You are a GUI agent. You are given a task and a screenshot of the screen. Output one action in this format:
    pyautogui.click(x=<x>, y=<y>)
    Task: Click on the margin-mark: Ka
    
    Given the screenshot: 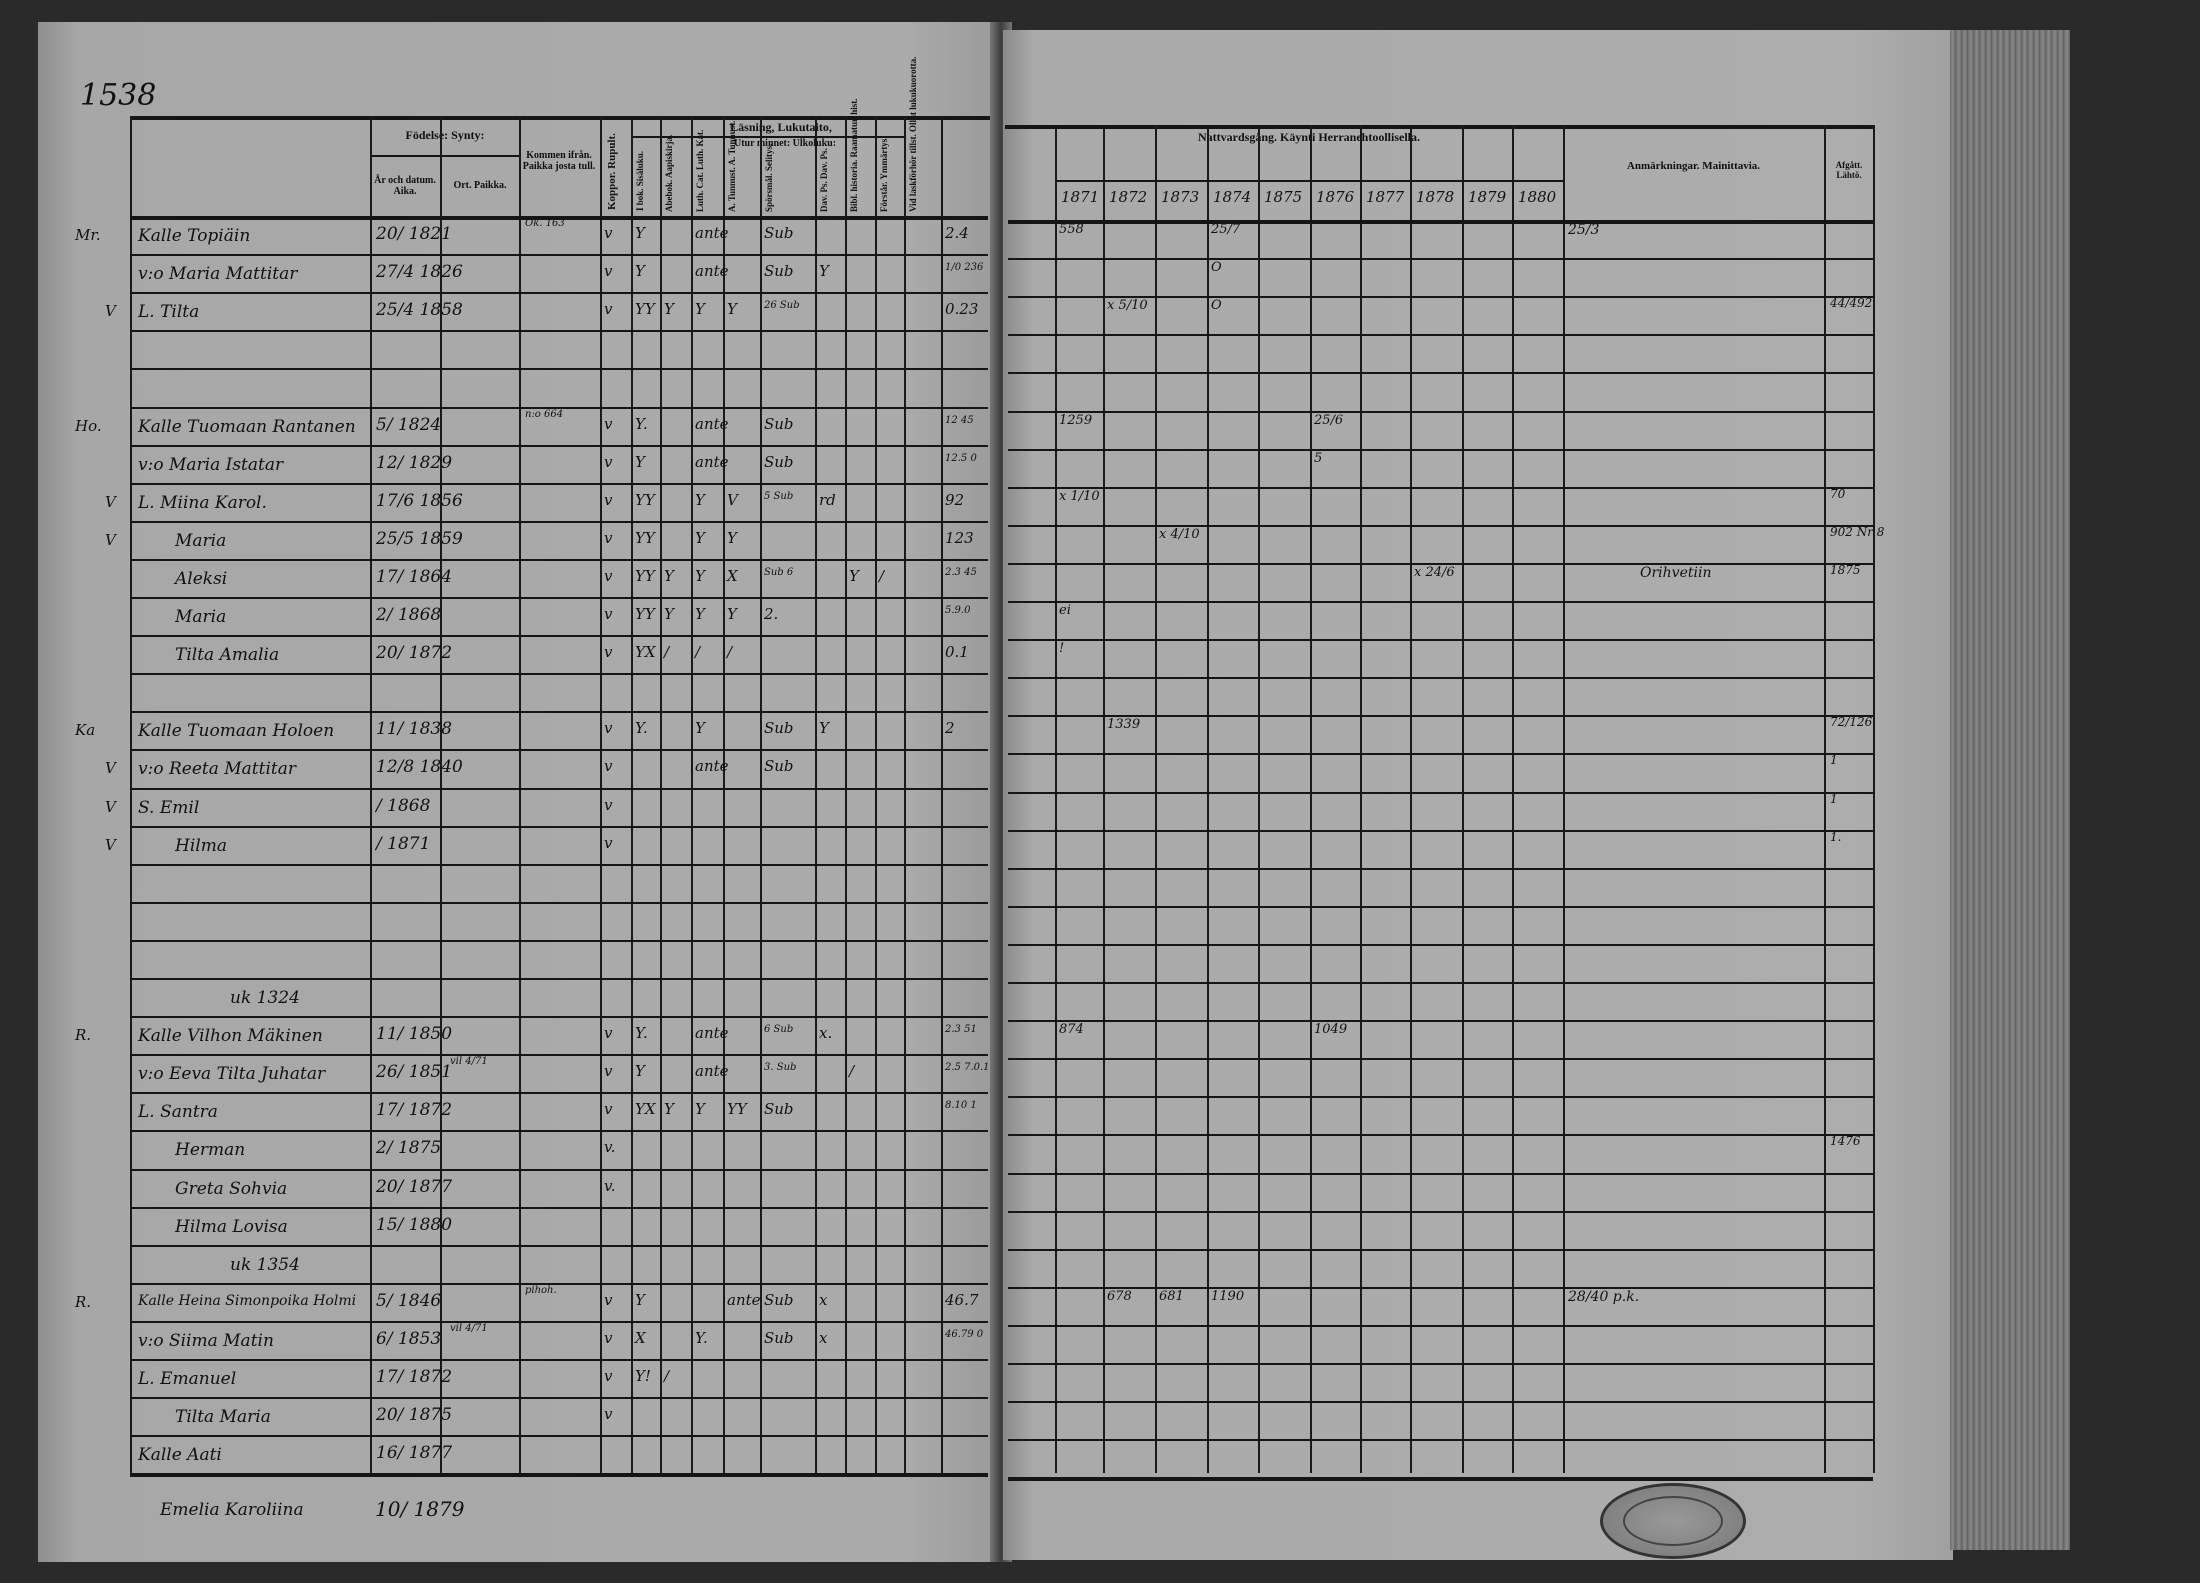 What is the action you would take?
    pyautogui.click(x=85, y=730)
    